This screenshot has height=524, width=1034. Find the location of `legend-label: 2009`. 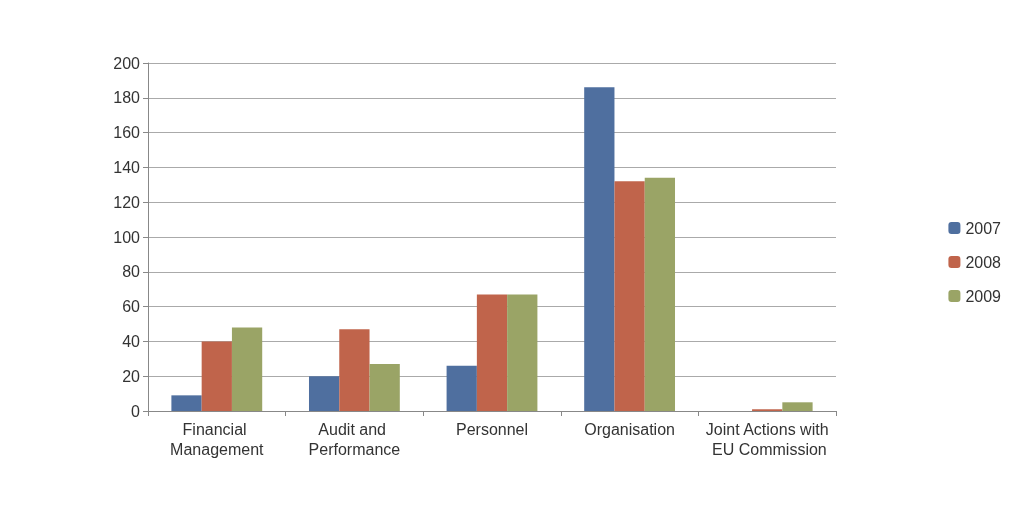

legend-label: 2009 is located at coordinates (983, 296).